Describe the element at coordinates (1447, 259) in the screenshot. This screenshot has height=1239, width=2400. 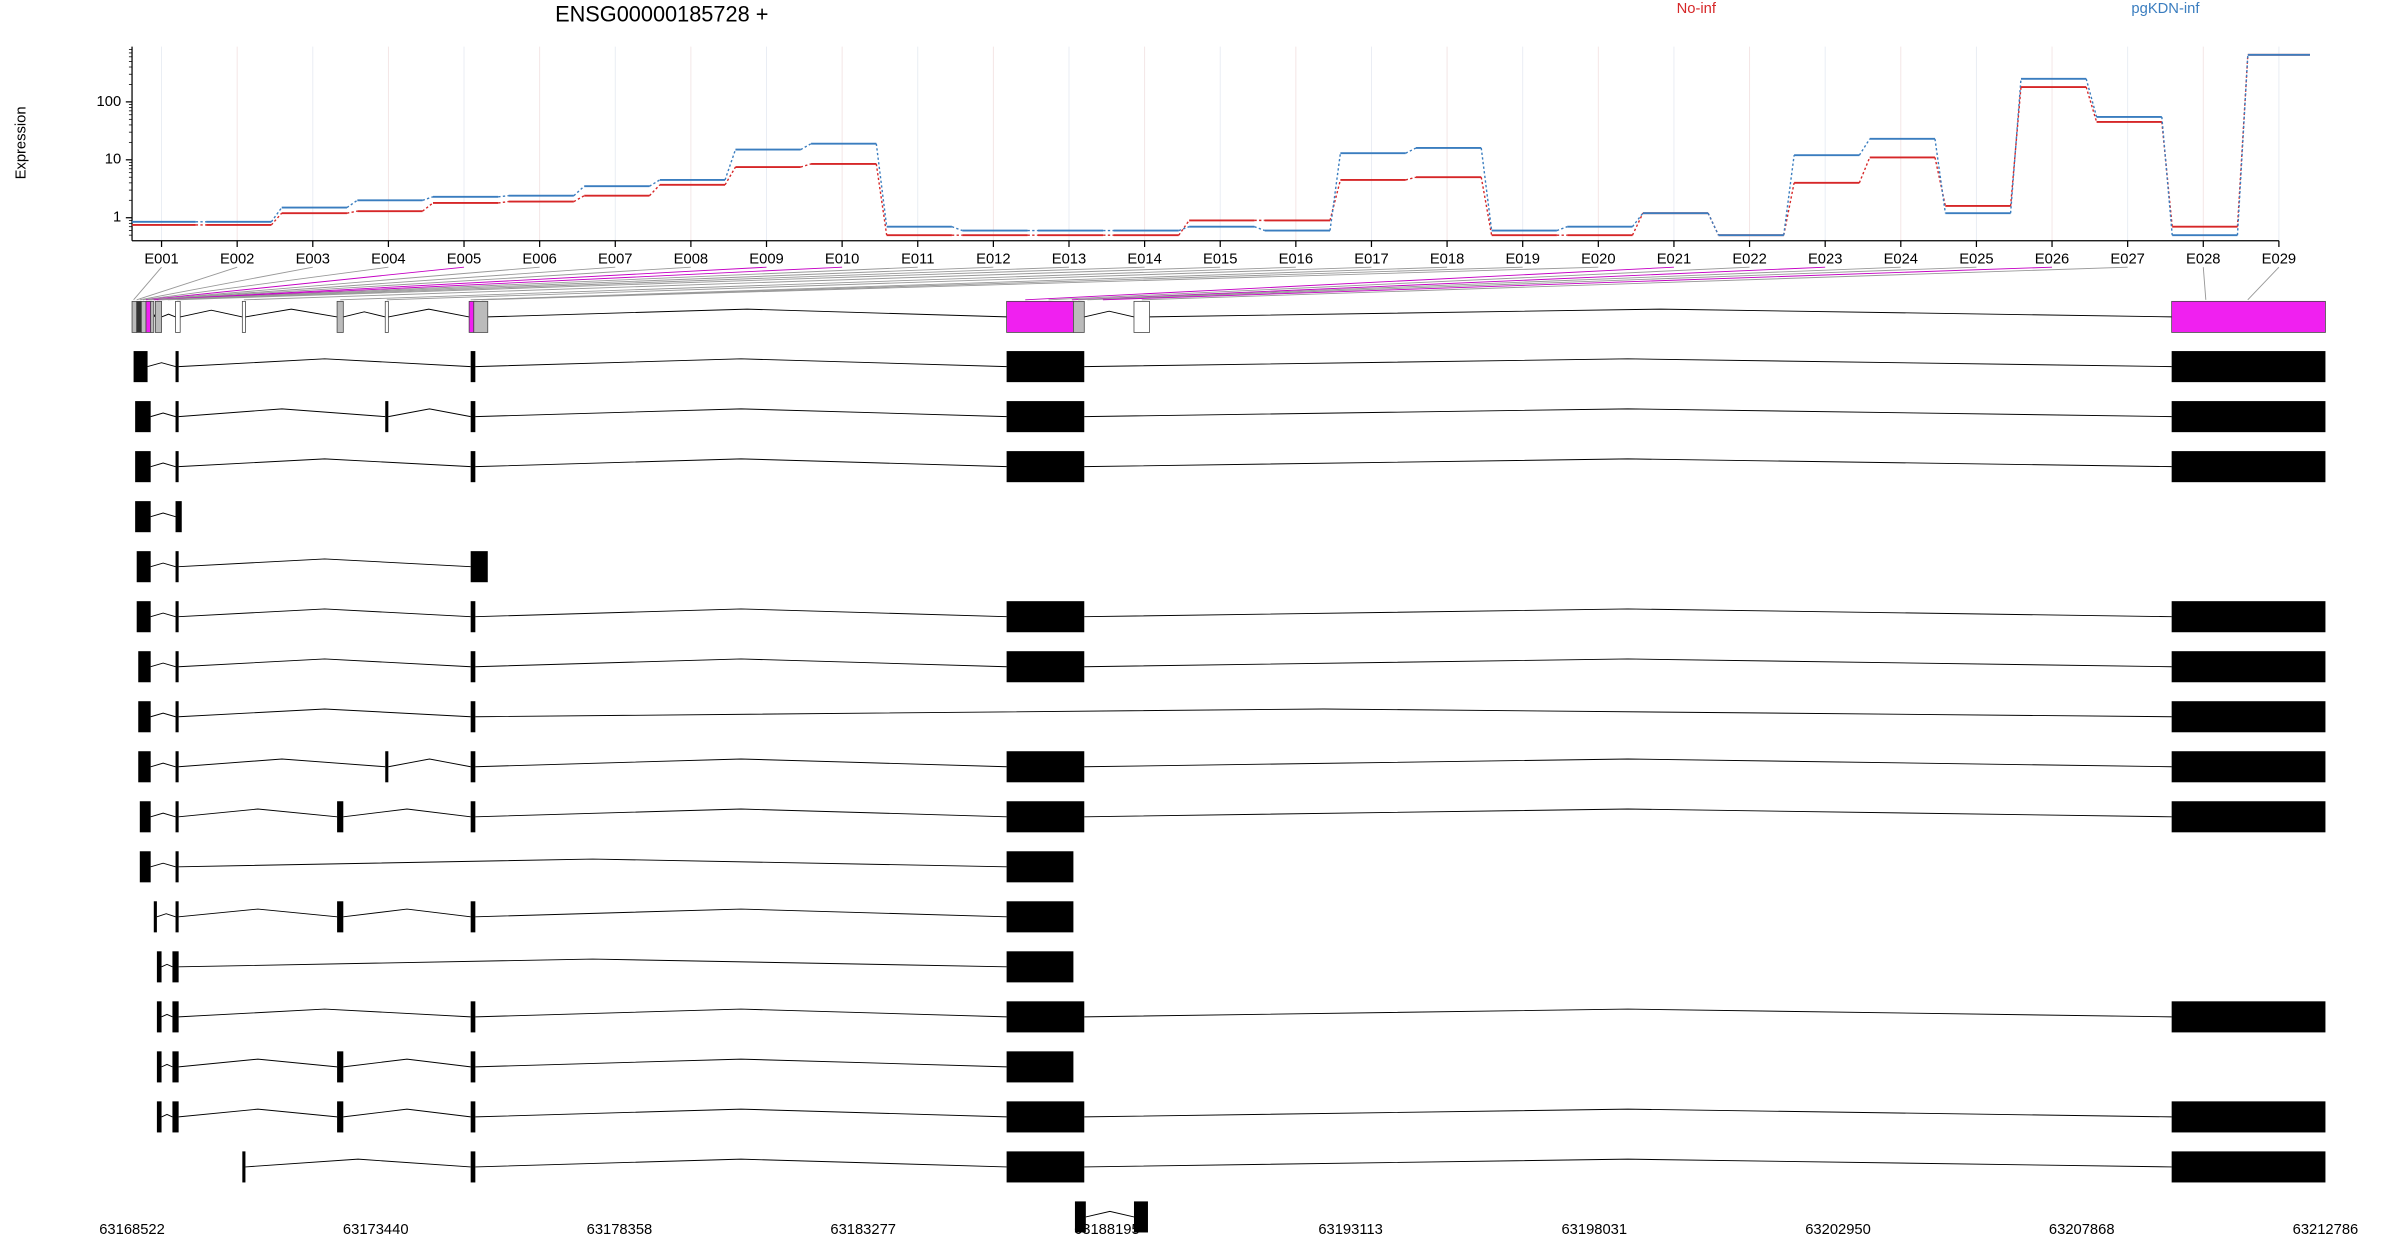
I see `x-tick-label: E018` at that location.